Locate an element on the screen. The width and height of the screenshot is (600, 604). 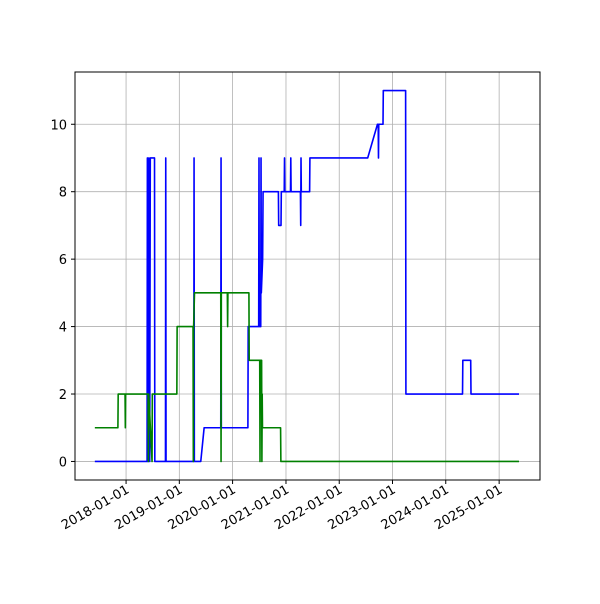
y-tick-label: 8 is located at coordinates (63, 193).